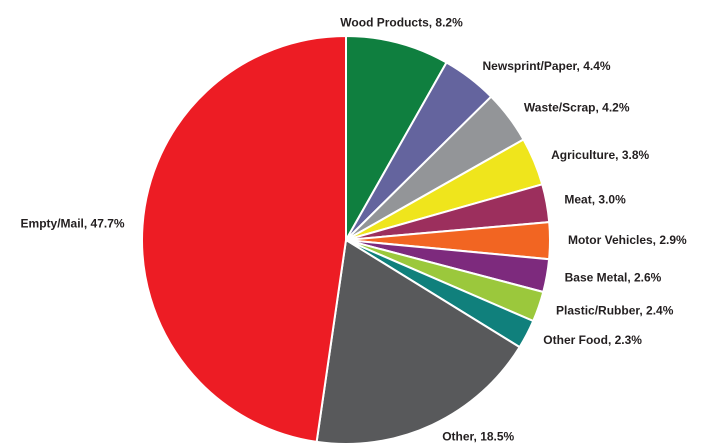 This screenshot has width=716, height=447. What do you see at coordinates (627, 240) in the screenshot?
I see `slice-label: Motor Vehicles, 2.9%` at bounding box center [627, 240].